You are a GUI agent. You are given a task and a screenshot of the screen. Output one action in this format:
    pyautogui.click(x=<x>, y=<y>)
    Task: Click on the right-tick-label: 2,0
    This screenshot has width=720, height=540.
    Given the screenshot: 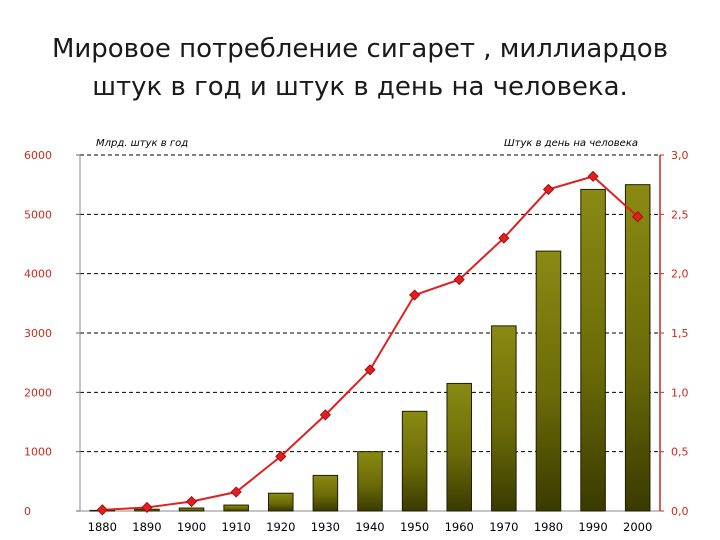 What is the action you would take?
    pyautogui.click(x=680, y=274)
    